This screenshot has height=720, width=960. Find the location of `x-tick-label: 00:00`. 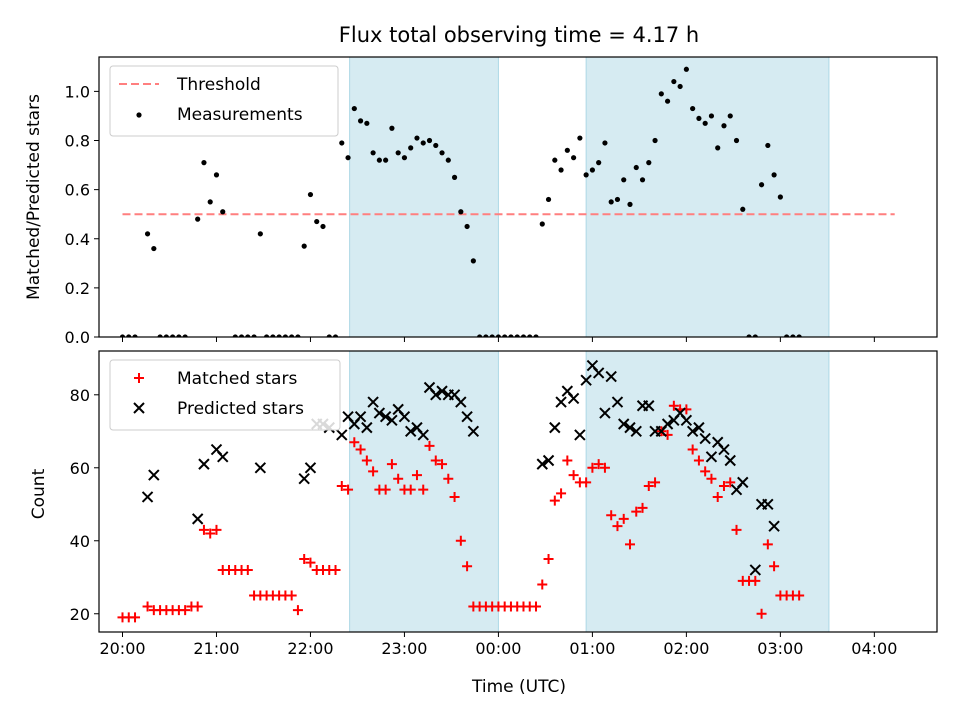

x-tick-label: 00:00 is located at coordinates (498, 648).